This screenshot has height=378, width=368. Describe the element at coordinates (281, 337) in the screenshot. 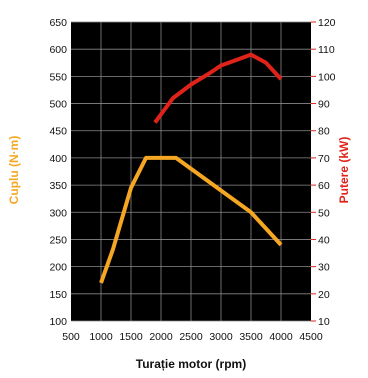

I see `x-tick-label: 4000` at that location.